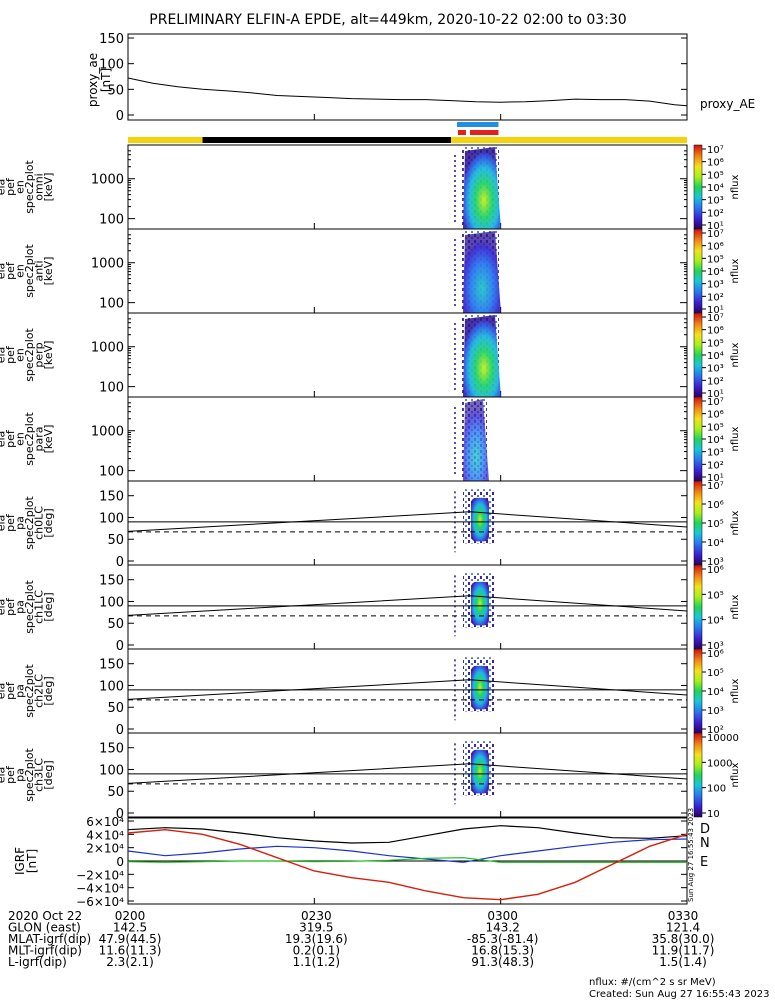 This screenshot has height=1000, width=775. Describe the element at coordinates (407, 77) in the screenshot. I see `proxy-ae-frame` at that location.